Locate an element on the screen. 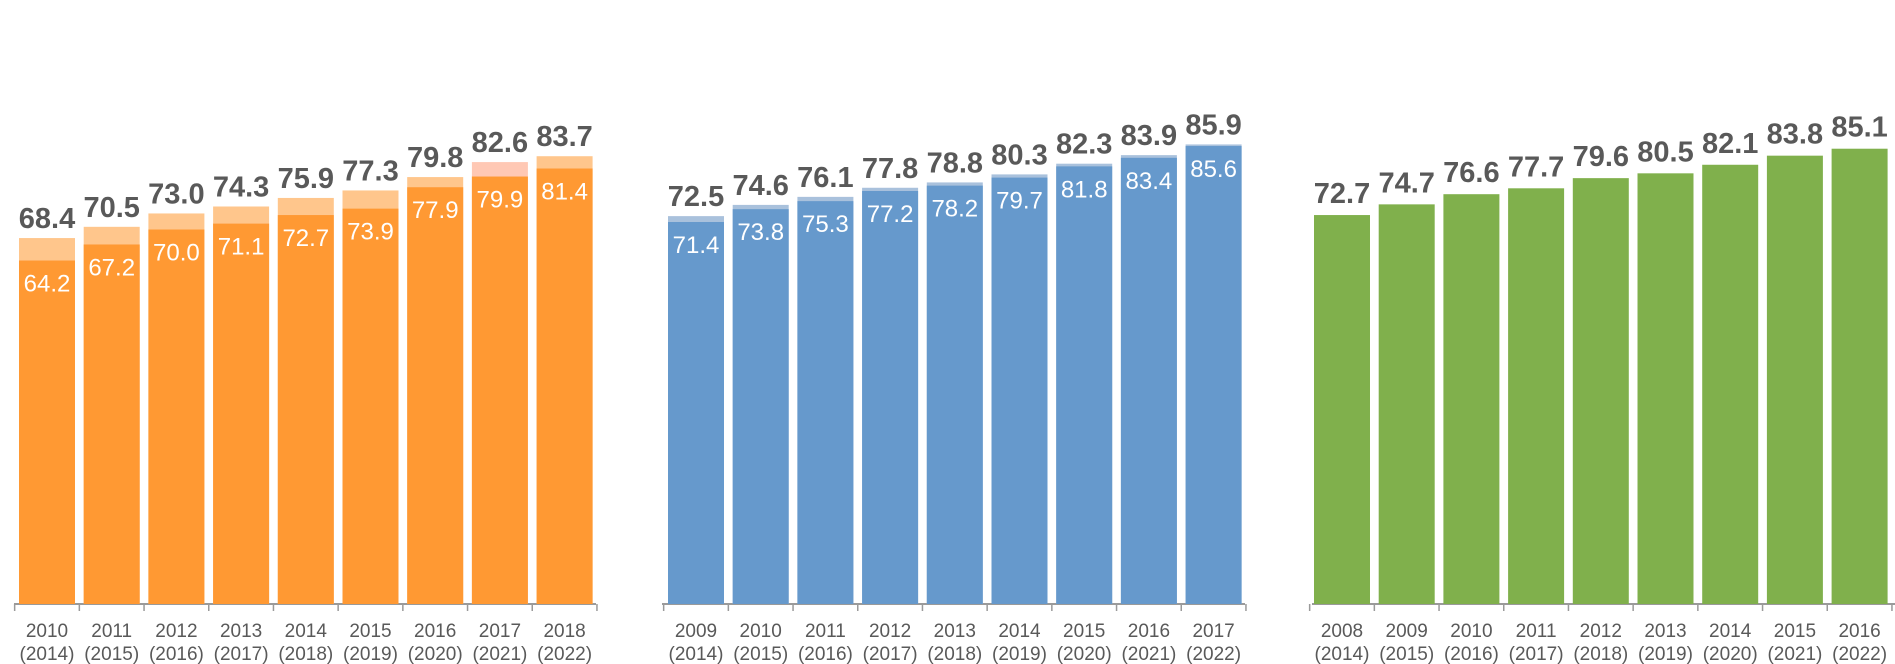 The image size is (1895, 664). x-tick-label: 2009 is located at coordinates (1407, 631).